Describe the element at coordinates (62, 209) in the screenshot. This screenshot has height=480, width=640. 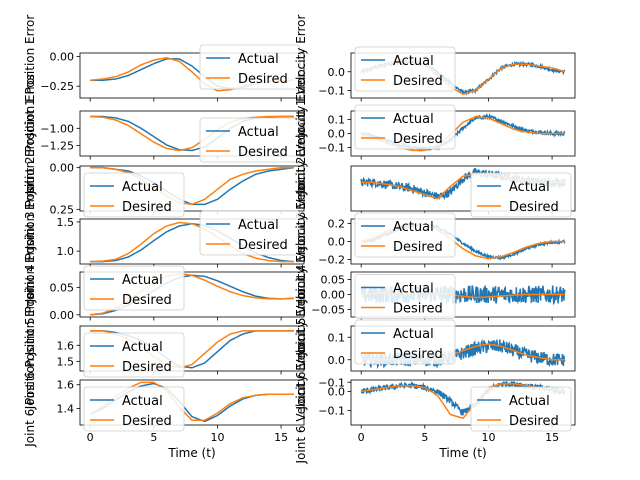
I see `y-tick-label: 0.25` at that location.